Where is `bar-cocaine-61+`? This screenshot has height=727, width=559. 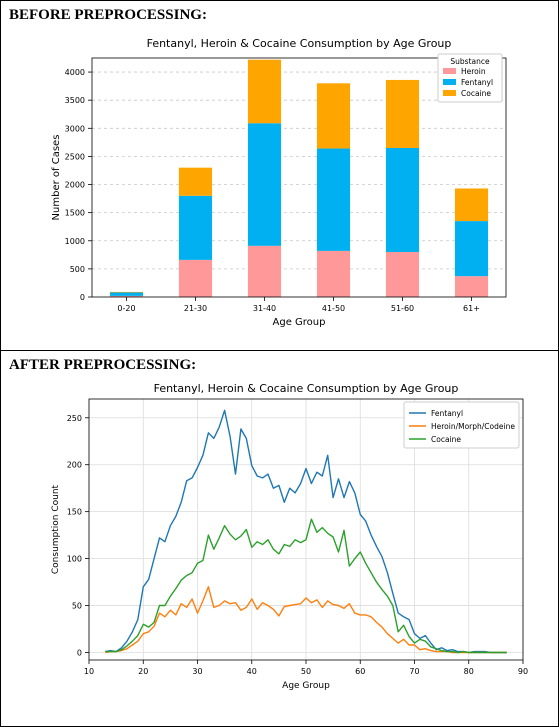
bar-cocaine-61+ is located at coordinates (471, 205).